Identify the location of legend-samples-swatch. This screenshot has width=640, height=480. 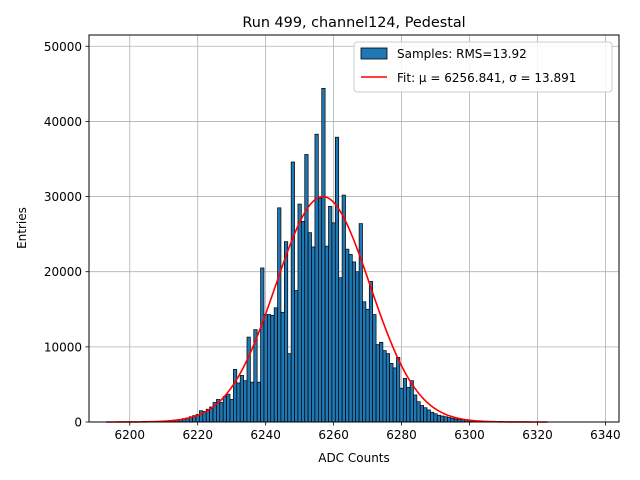
(374, 53).